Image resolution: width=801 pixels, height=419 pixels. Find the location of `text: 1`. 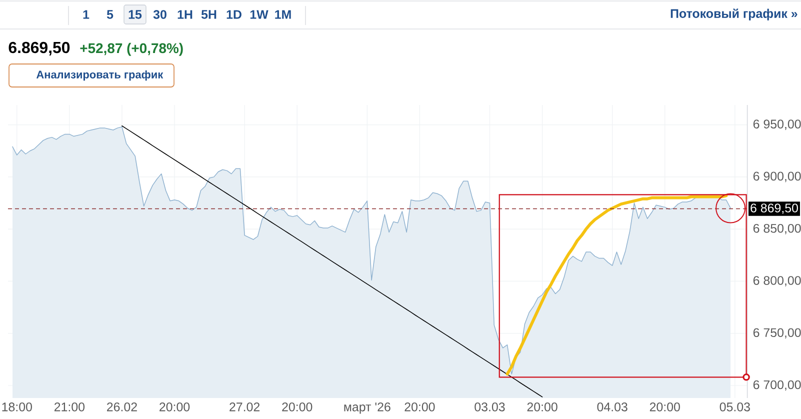

text: 1 is located at coordinates (86, 14).